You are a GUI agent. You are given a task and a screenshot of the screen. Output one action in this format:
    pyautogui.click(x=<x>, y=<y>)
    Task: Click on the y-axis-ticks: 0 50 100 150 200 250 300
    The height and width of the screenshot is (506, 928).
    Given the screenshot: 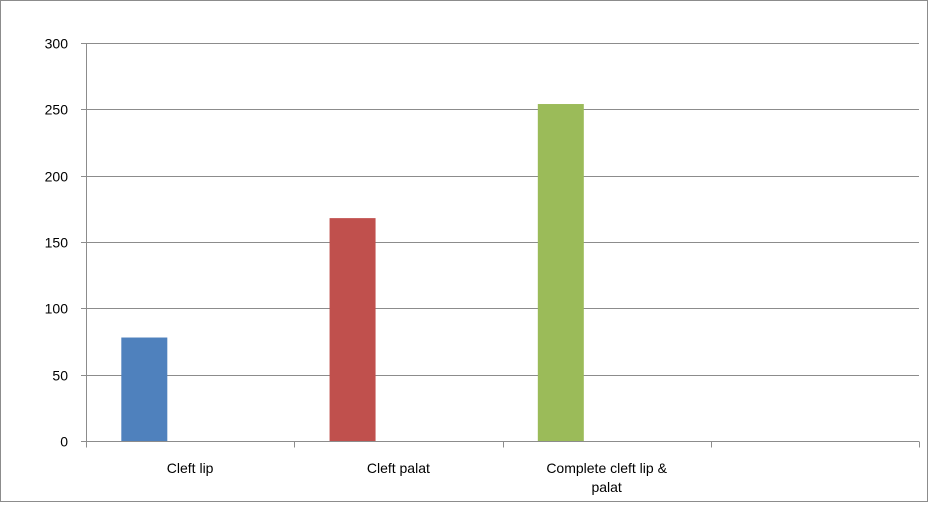 What is the action you would take?
    pyautogui.click(x=65, y=243)
    